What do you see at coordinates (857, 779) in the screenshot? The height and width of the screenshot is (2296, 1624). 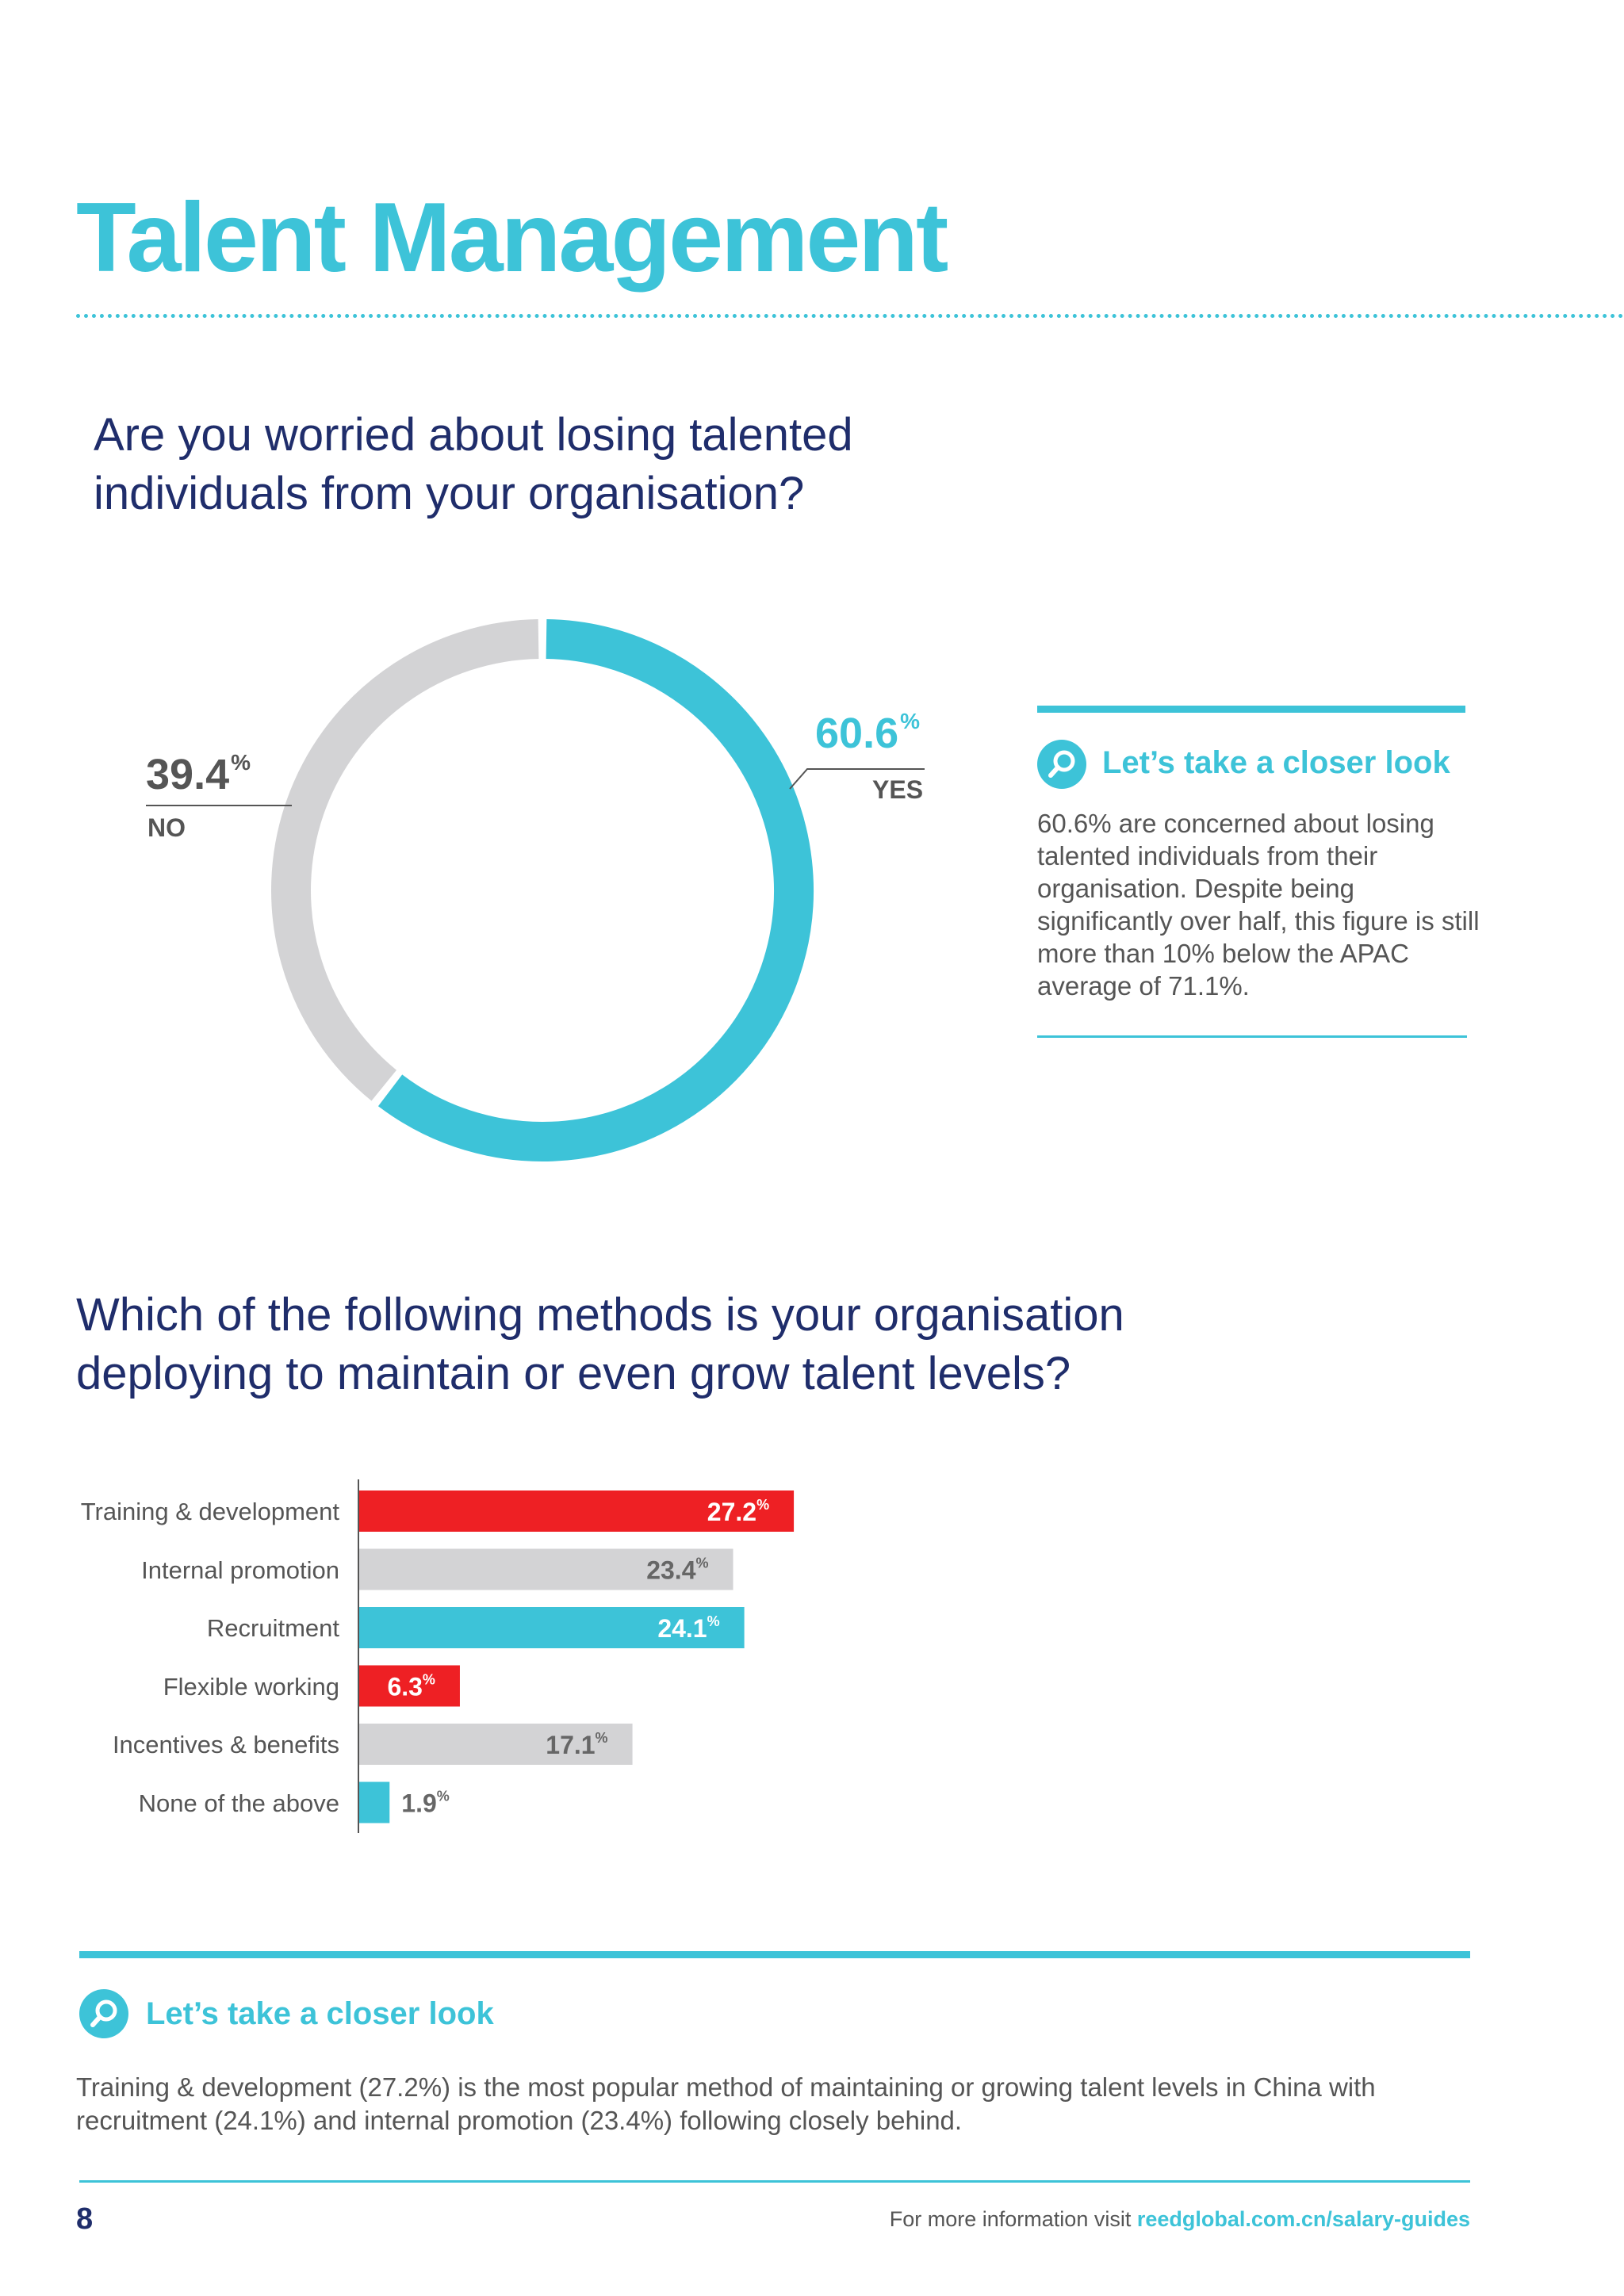 I see `leader-line-yes` at bounding box center [857, 779].